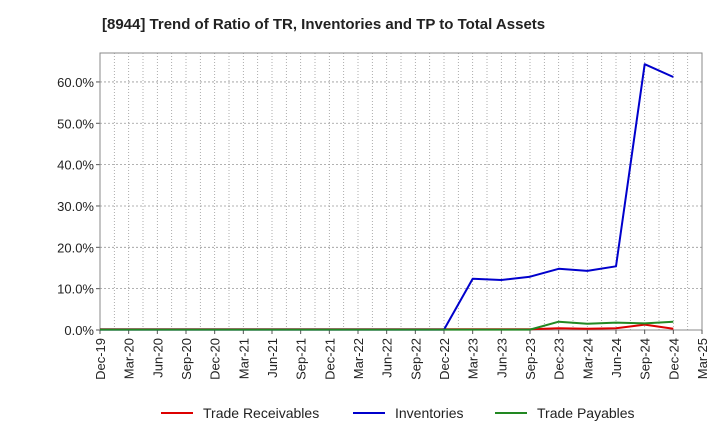 The height and width of the screenshot is (440, 720). Describe the element at coordinates (530, 359) in the screenshot. I see `x-tick-label: Sep-23` at that location.